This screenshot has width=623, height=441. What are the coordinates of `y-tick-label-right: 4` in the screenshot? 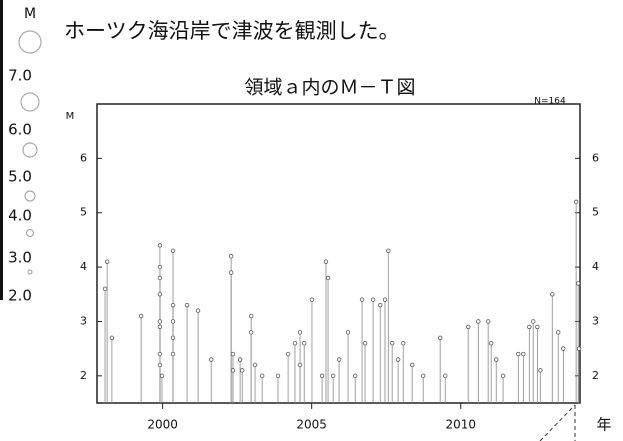 It's located at (595, 266).